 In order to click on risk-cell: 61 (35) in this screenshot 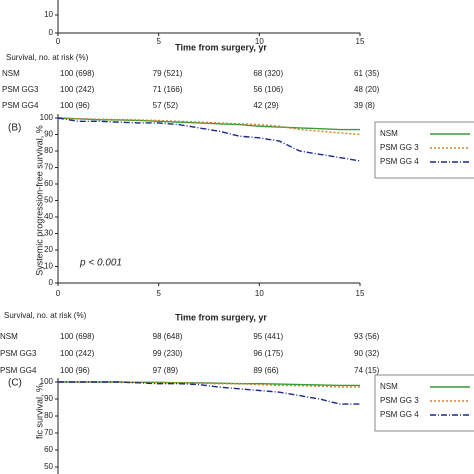, I will do `click(367, 73)`.